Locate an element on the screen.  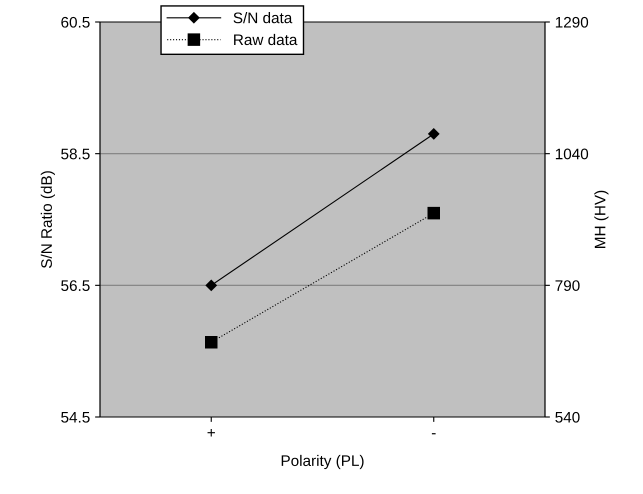
x-axis-title: Polarity (PL) is located at coordinates (323, 462).